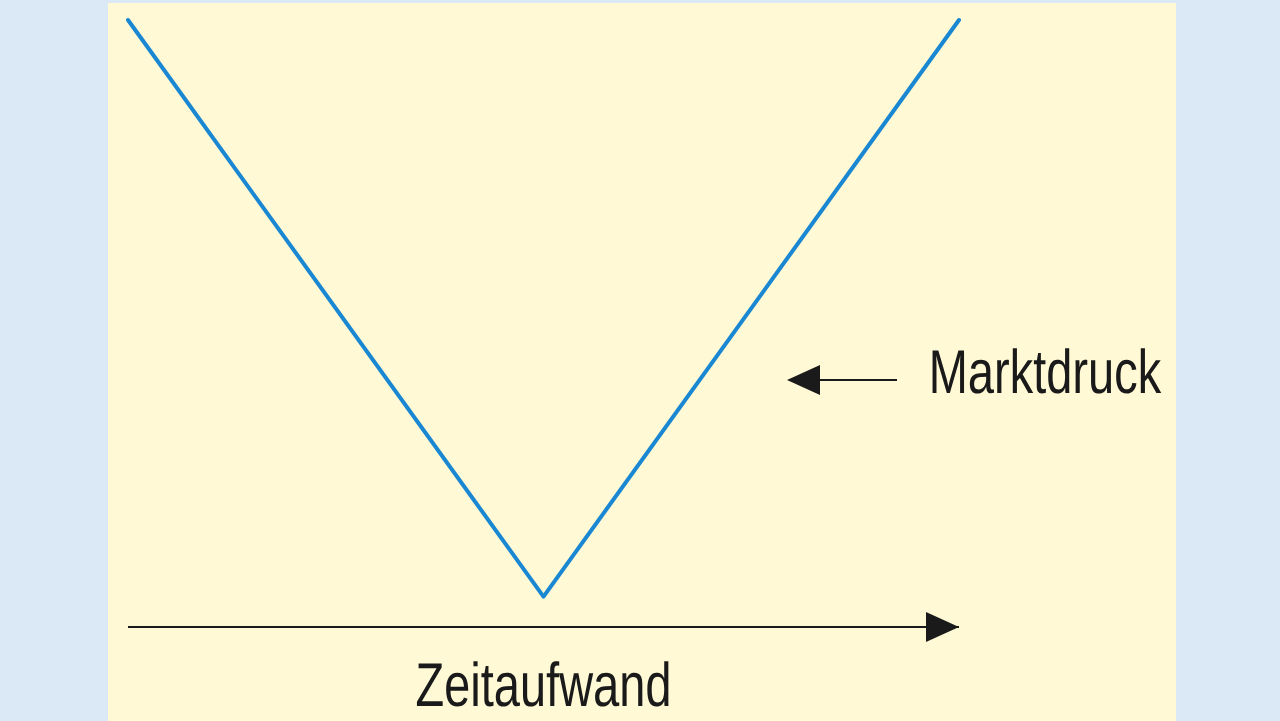 The width and height of the screenshot is (1280, 721). What do you see at coordinates (542, 684) in the screenshot?
I see `x-axis-title: Zeitaufwand` at bounding box center [542, 684].